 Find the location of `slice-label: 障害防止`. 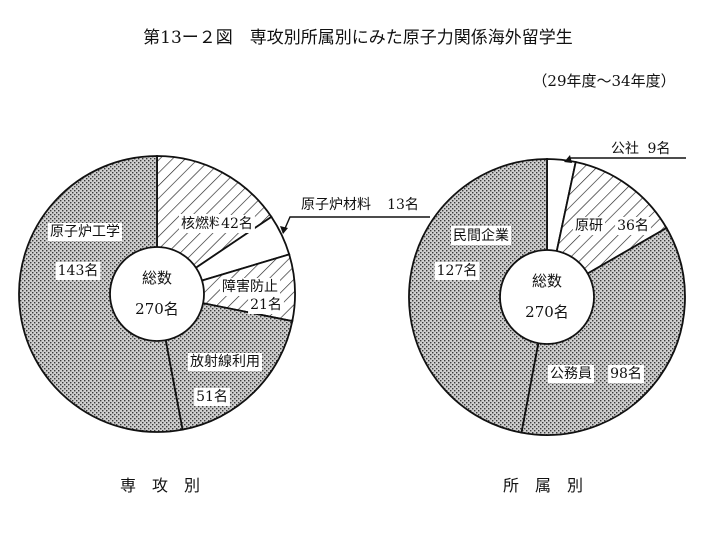

slice-label: 障害防止 is located at coordinates (250, 287).